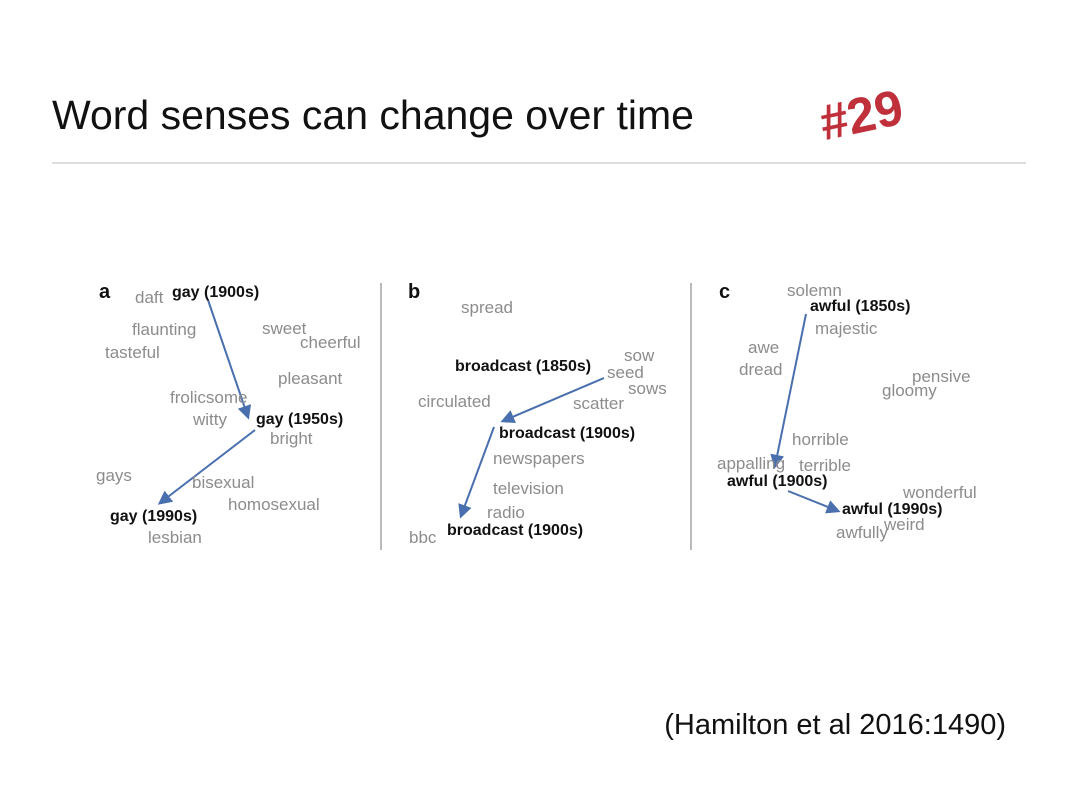  I want to click on neighbor-word: sow, so click(639, 355).